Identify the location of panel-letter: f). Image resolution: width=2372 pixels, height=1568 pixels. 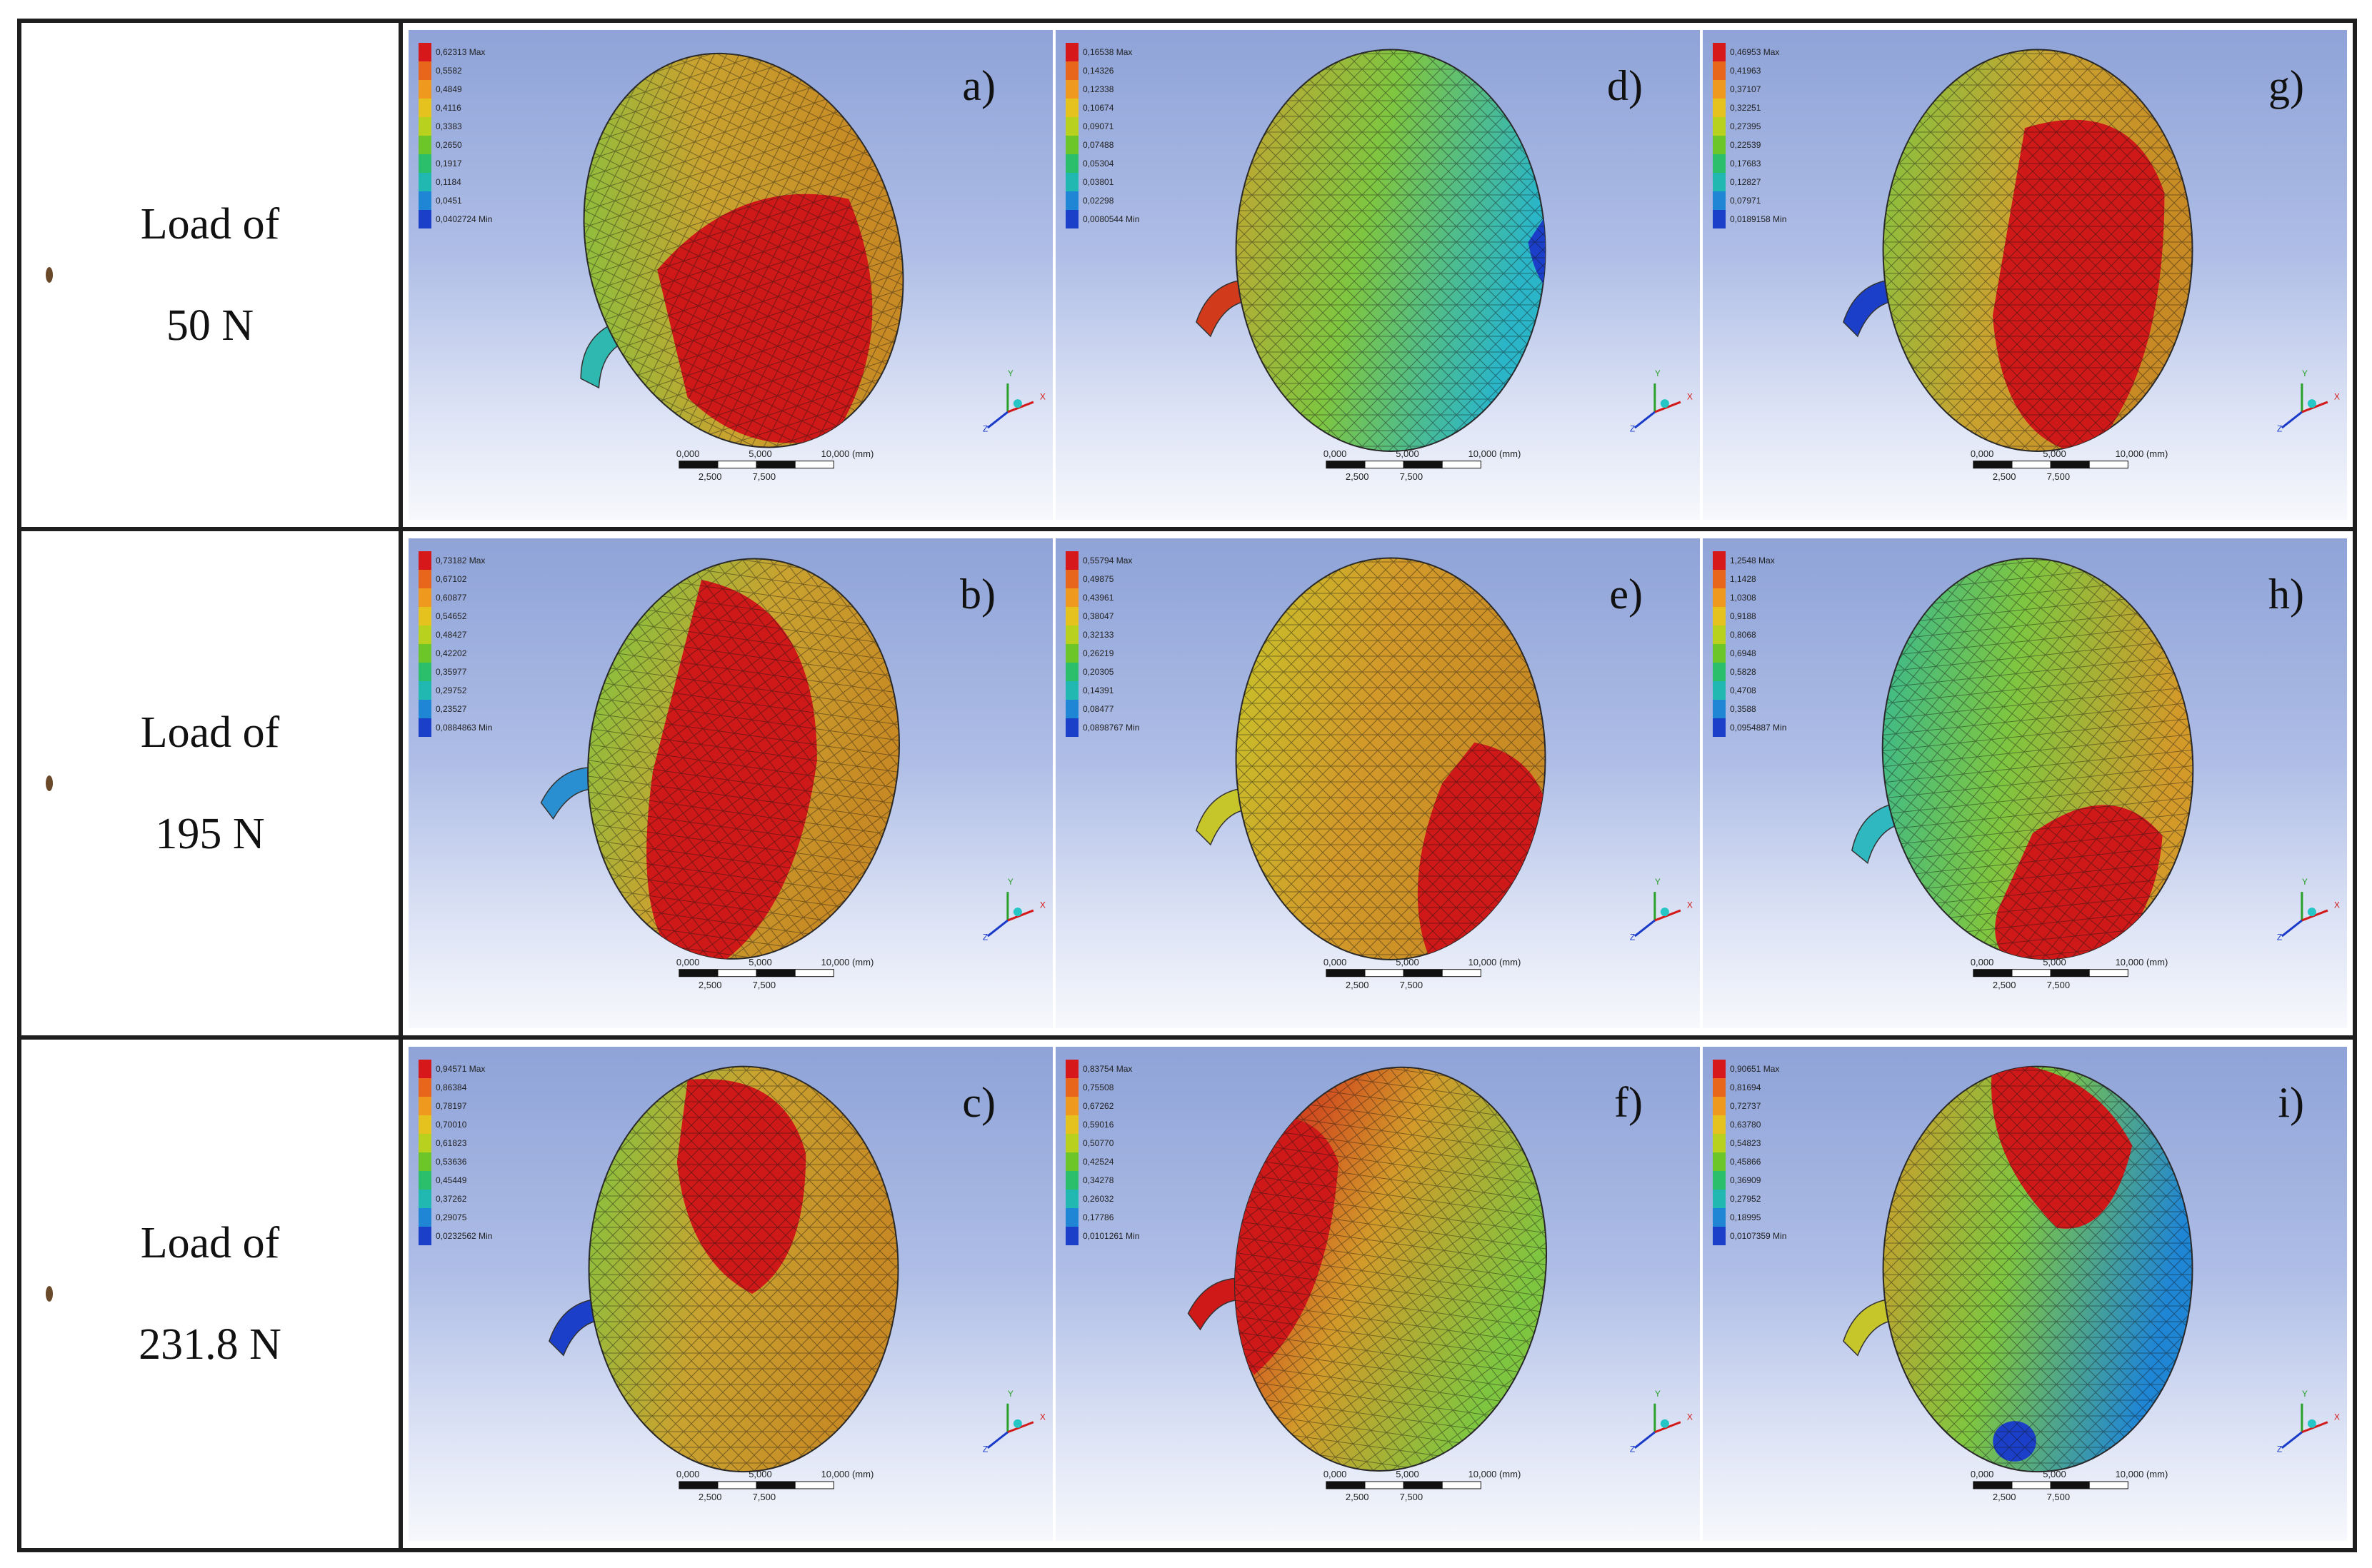
(1628, 1102).